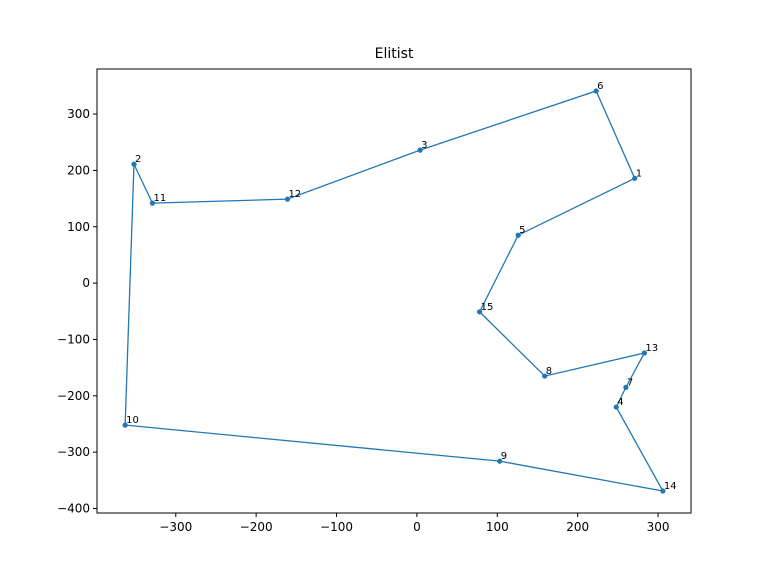 This screenshot has height=576, width=768. Describe the element at coordinates (577, 527) in the screenshot. I see `x-tick-label: 200` at that location.